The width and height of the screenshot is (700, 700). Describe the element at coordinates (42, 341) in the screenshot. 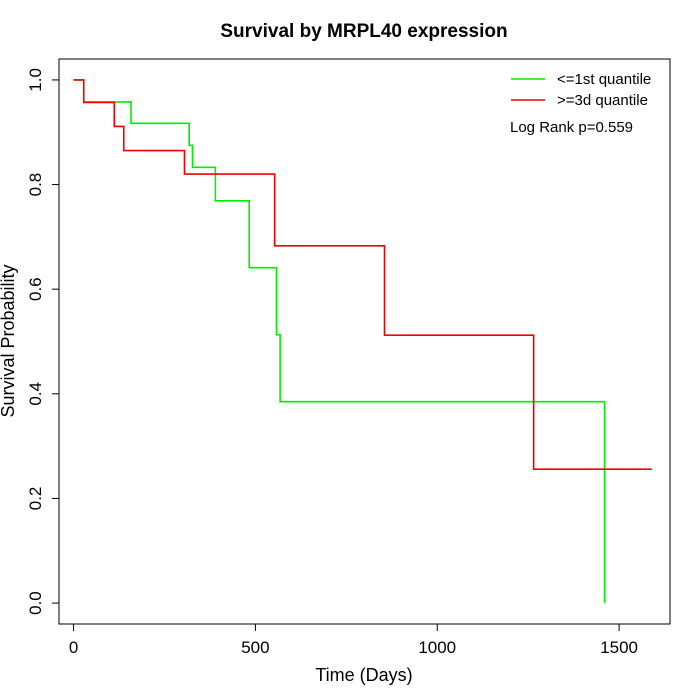

I see `y-axis: 0.0 0.2 0.4 0.6 0.8 1.0` at that location.